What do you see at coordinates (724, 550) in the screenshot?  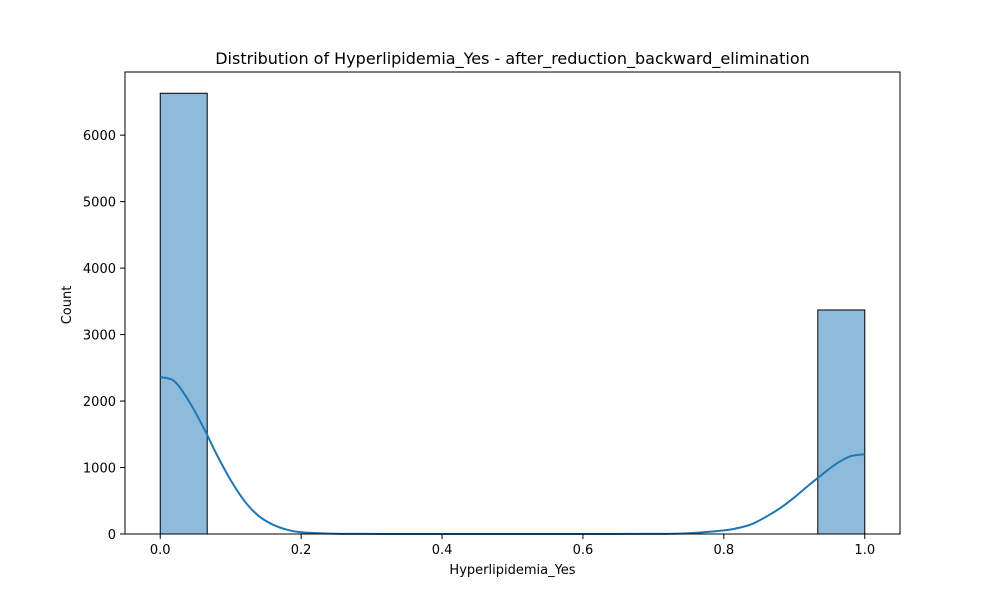 I see `x-tick-label: 0.8` at bounding box center [724, 550].